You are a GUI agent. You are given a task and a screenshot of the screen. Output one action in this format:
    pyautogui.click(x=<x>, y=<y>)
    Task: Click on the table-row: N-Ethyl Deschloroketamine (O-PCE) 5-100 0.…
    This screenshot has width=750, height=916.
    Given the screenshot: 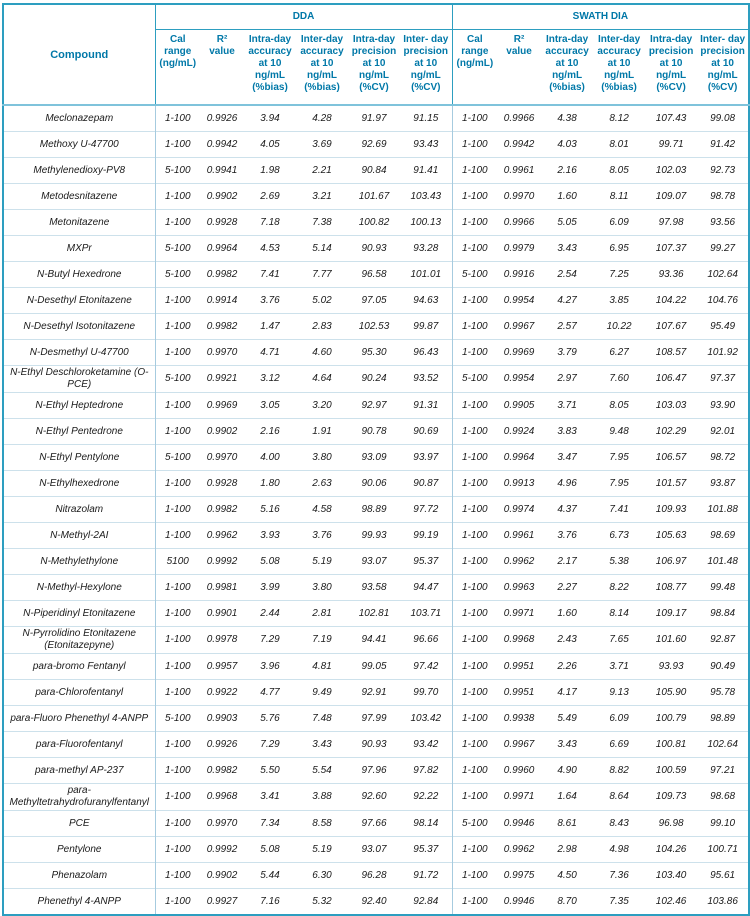 What is the action you would take?
    pyautogui.click(x=376, y=379)
    